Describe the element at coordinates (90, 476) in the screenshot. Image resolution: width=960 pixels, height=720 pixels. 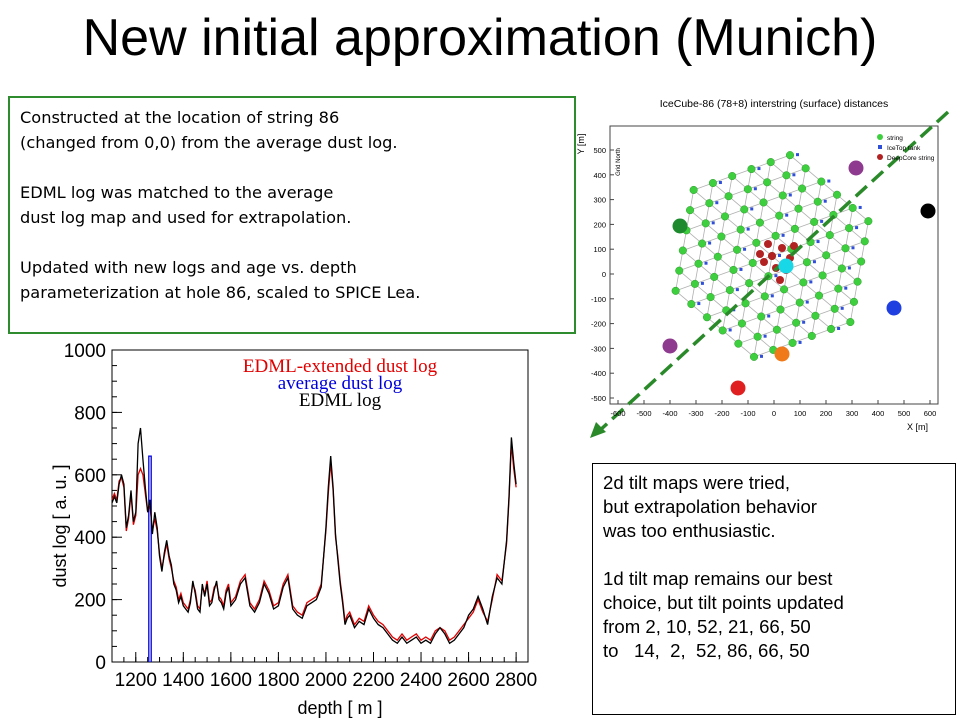
I see `y-tick-label: 600` at that location.